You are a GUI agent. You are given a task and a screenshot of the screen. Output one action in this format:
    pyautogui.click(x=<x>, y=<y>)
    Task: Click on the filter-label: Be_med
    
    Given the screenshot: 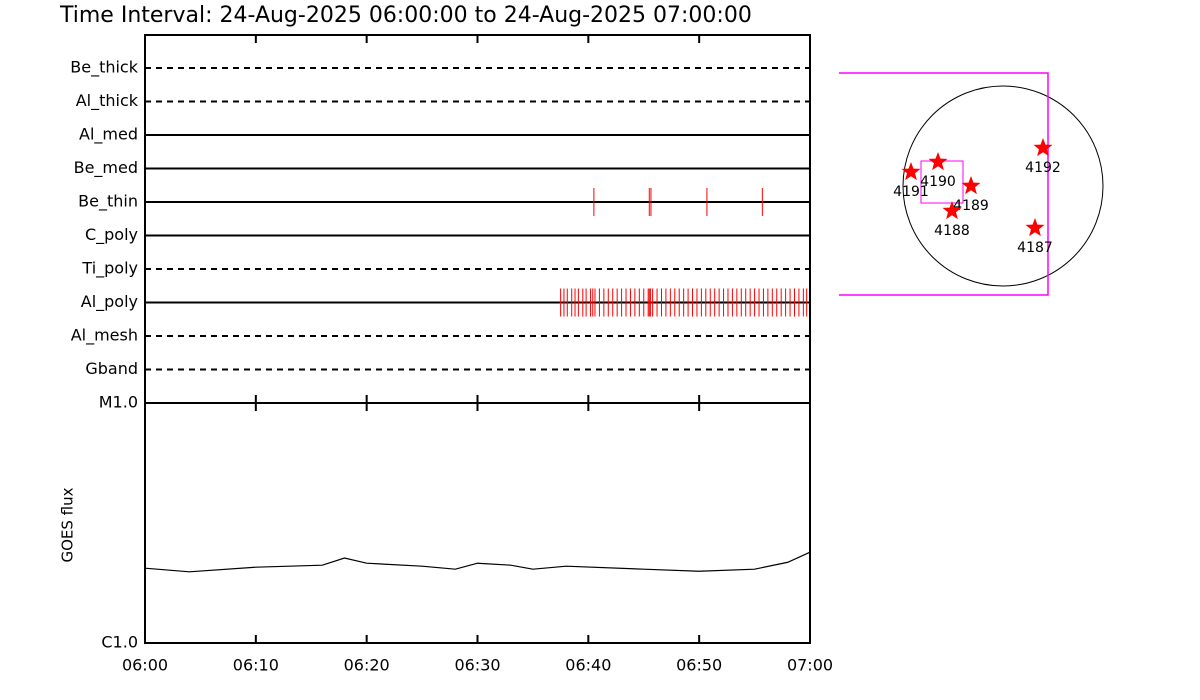 What is the action you would take?
    pyautogui.click(x=106, y=168)
    